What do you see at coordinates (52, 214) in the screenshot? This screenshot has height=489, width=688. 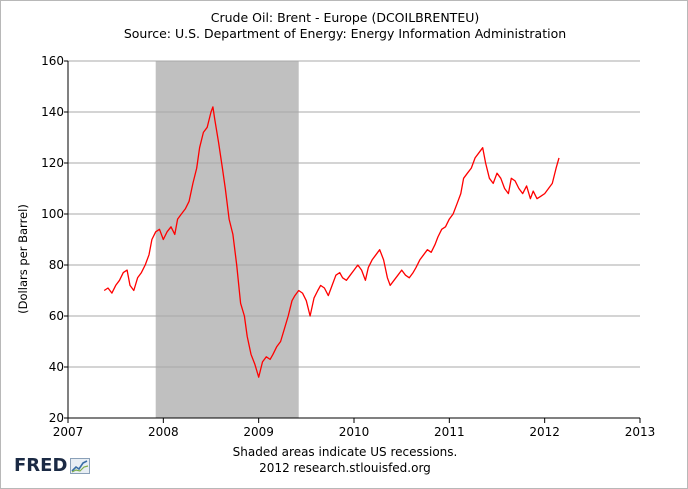 I see `y-tick-label: 100` at bounding box center [52, 214].